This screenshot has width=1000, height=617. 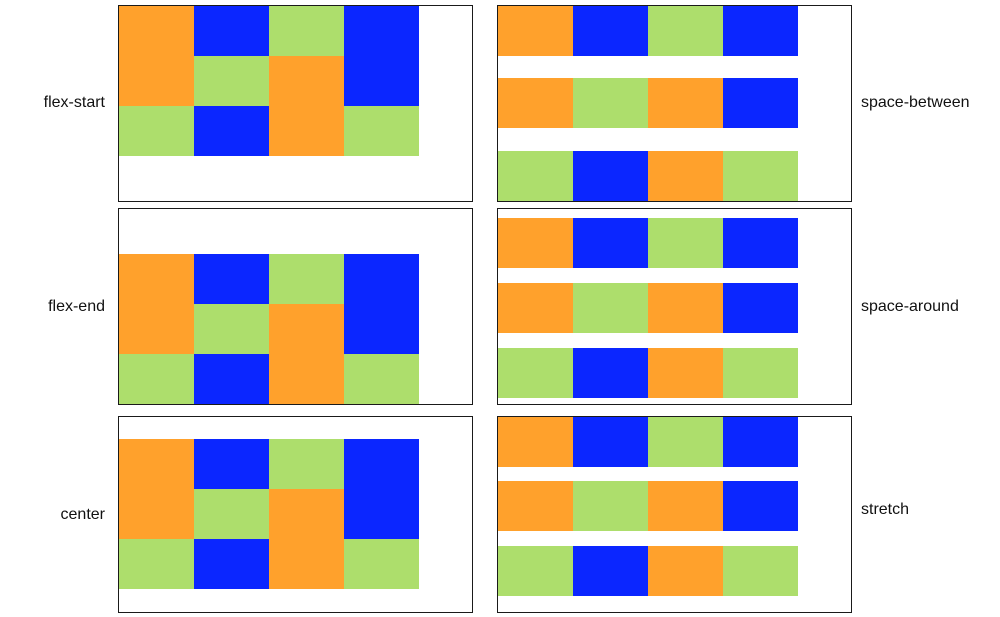 I want to click on label-space-between: space-between, so click(x=915, y=102).